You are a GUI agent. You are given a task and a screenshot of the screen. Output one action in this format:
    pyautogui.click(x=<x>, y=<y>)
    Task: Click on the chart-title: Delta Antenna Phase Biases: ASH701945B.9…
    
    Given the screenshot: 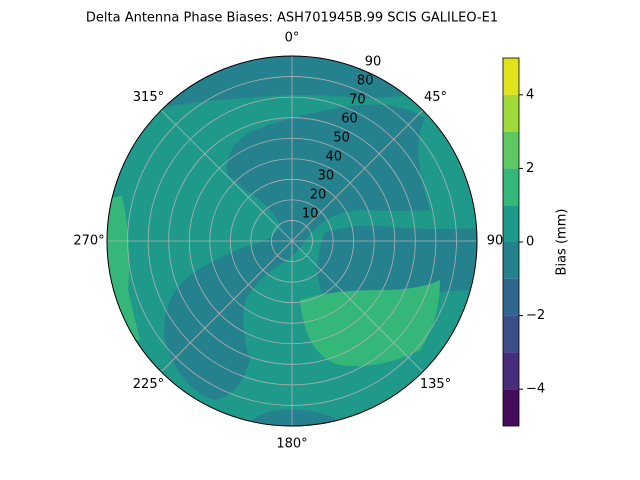 What is the action you would take?
    pyautogui.click(x=292, y=18)
    